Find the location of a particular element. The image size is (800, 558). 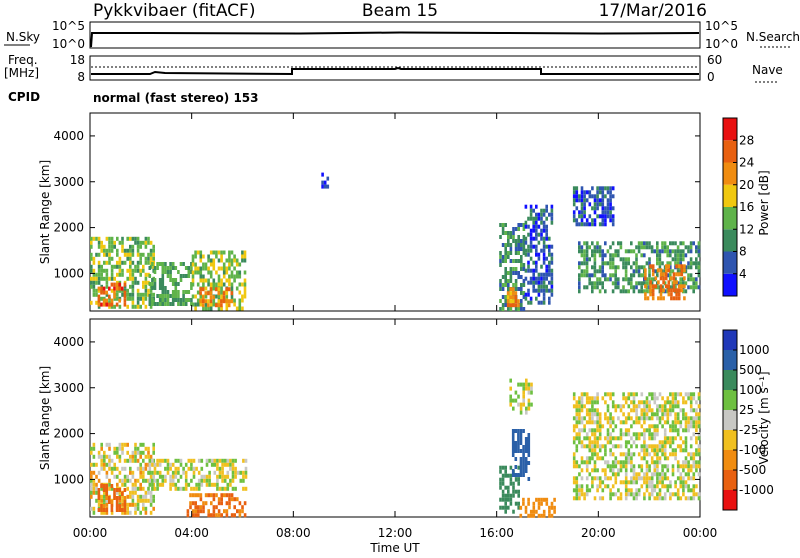

x-tick-label: 04:00 is located at coordinates (191, 533).